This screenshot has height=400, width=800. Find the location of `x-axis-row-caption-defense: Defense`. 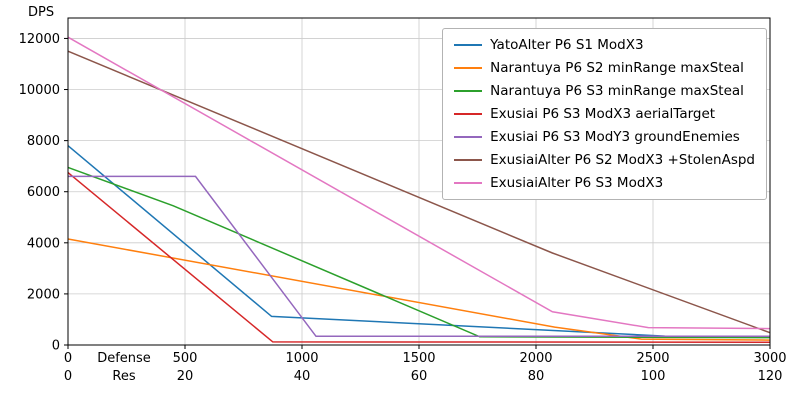

x-axis-row-caption-defense: Defense is located at coordinates (124, 358).